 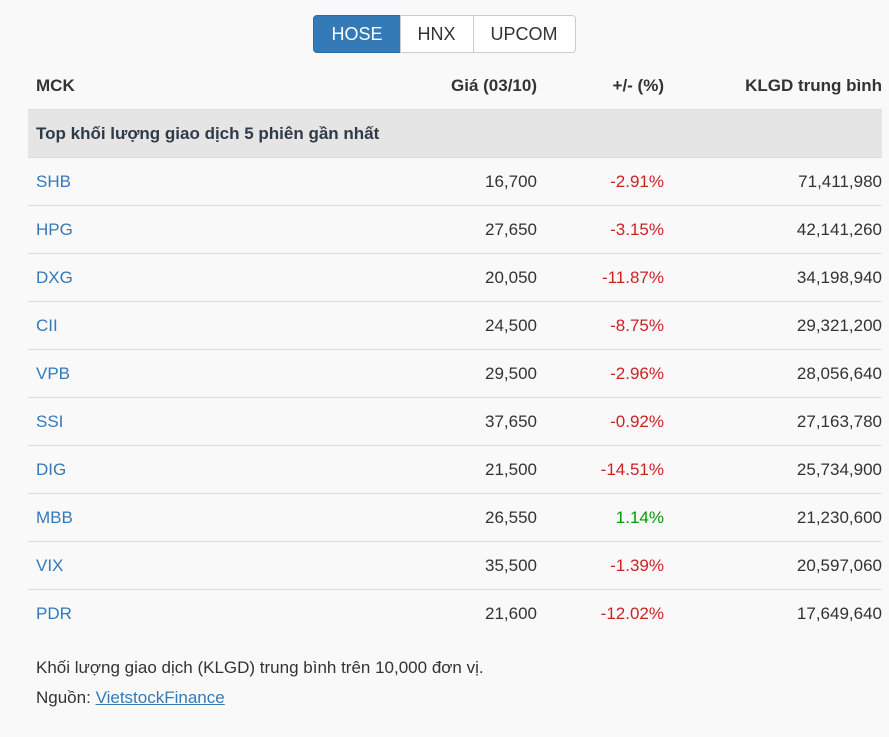 What do you see at coordinates (494, 85) in the screenshot?
I see `column-header-price: Giá (03/10)` at bounding box center [494, 85].